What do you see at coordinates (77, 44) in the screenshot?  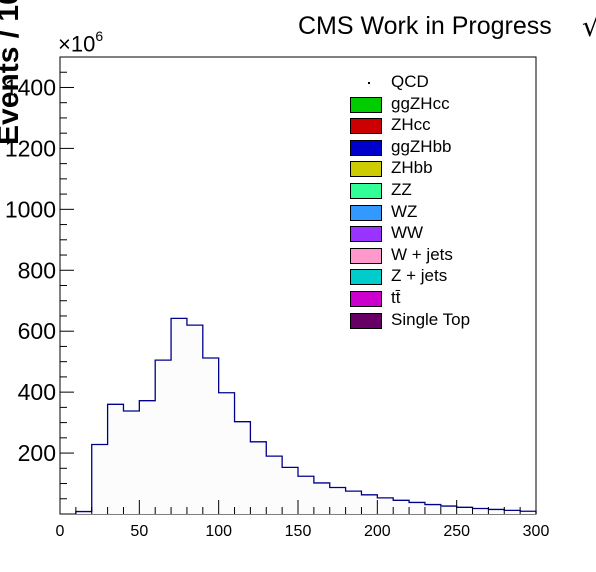 I see `y-multiplier-base: ×10` at bounding box center [77, 44].